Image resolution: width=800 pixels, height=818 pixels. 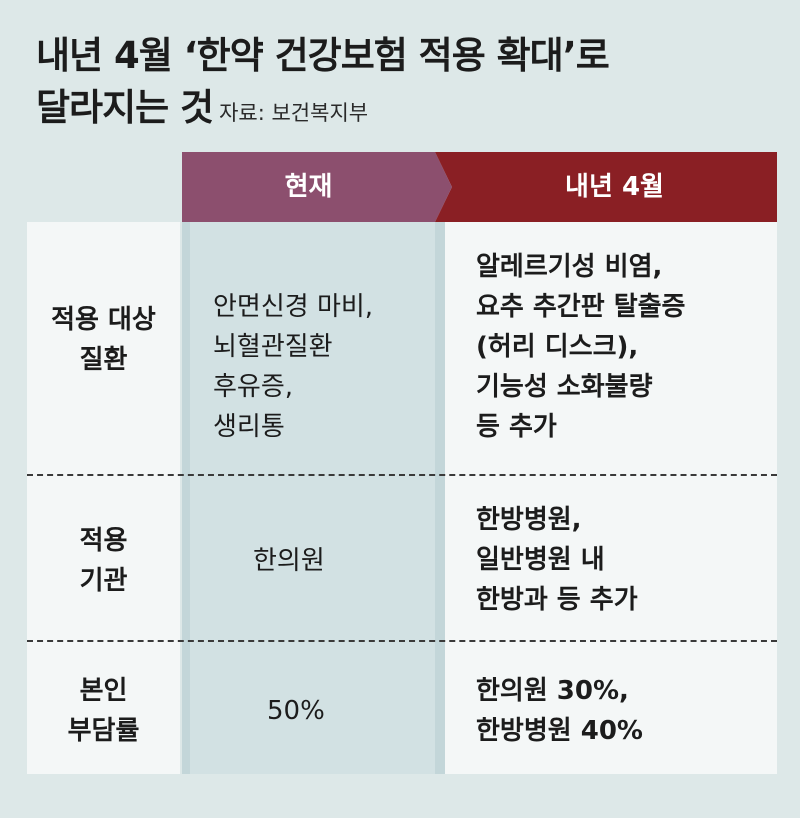 I want to click on current-institutions: 한의원, so click(x=289, y=561).